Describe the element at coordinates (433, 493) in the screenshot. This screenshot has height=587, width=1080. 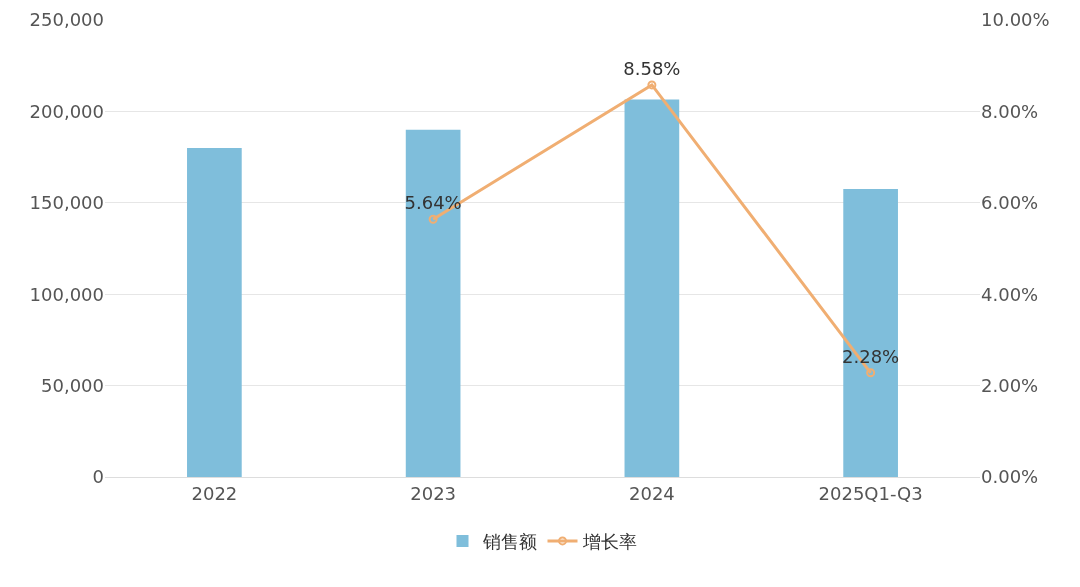
I see `x-tick-label: 2023` at that location.